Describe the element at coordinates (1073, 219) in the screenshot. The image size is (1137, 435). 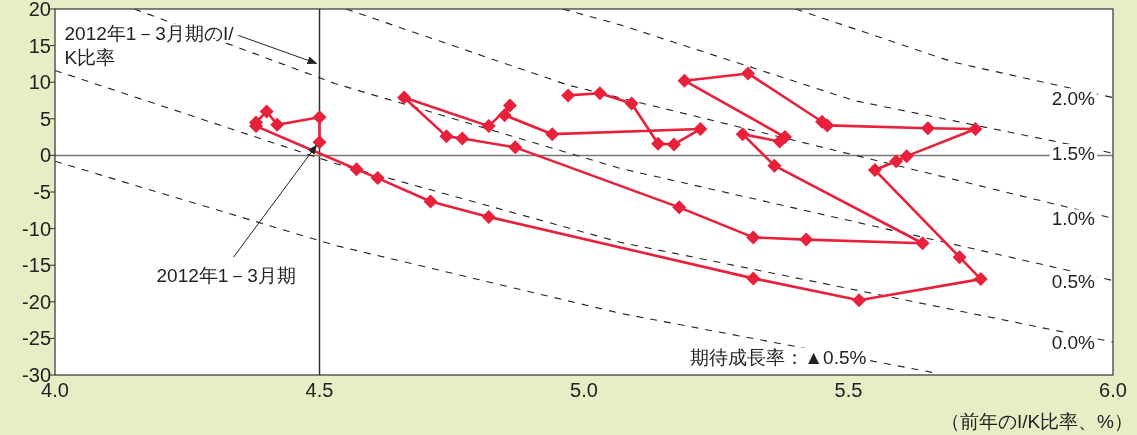
I see `series-label: 1.0%` at that location.